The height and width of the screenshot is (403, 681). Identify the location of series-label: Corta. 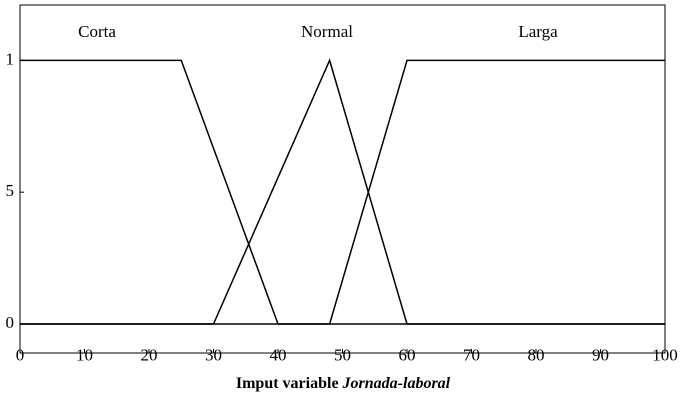
(97, 31).